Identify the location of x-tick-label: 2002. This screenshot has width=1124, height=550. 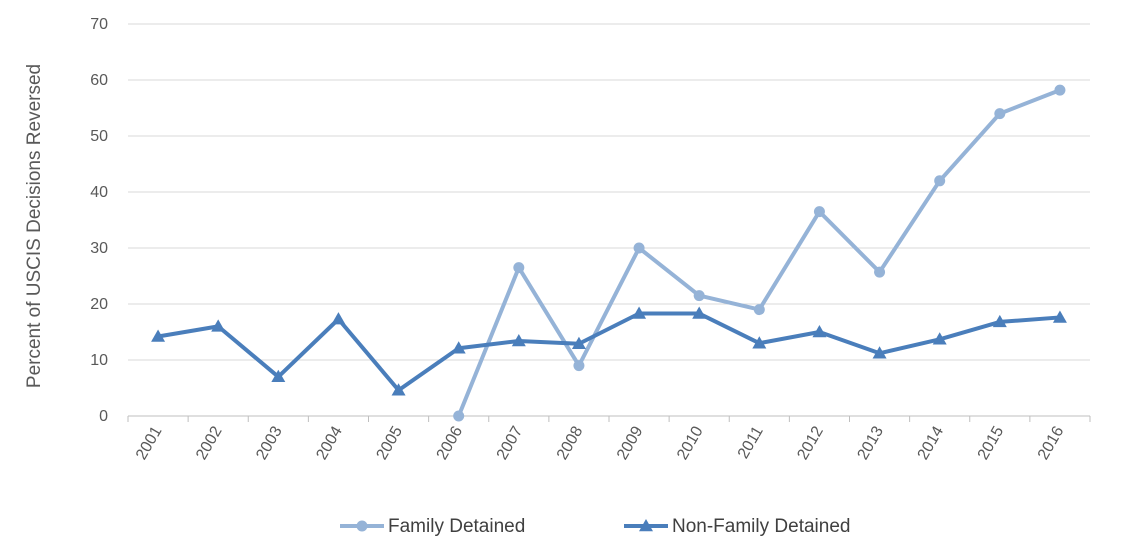
(209, 442).